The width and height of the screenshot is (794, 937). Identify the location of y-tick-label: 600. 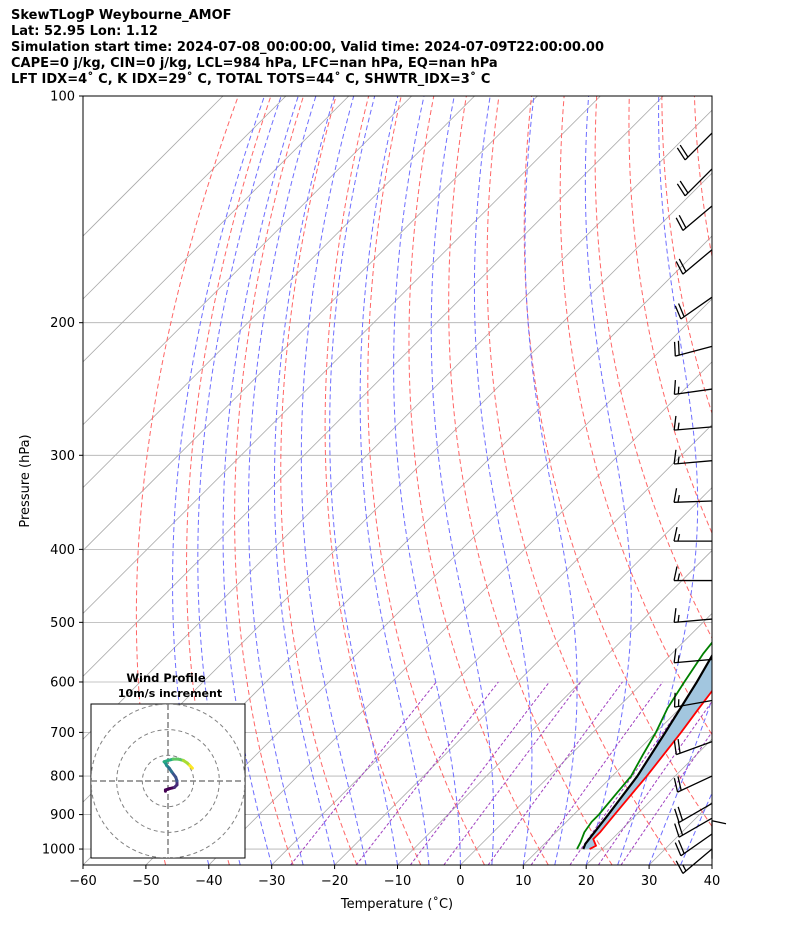
(62, 682).